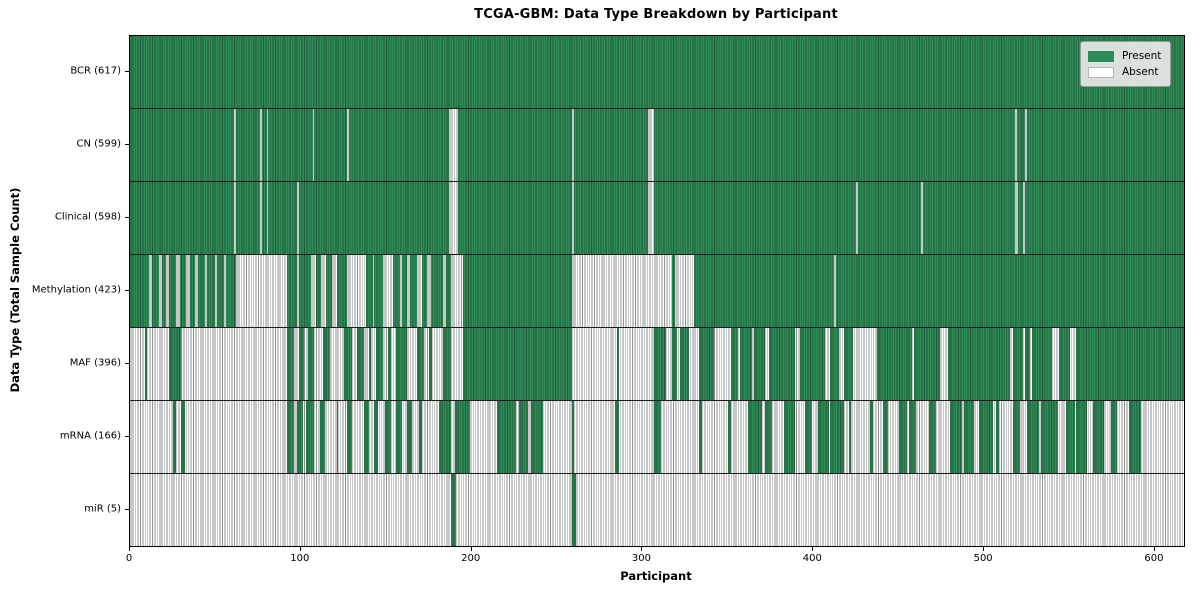 The width and height of the screenshot is (1200, 600). I want to click on y-tick-label-CN: CN (599), so click(98, 144).